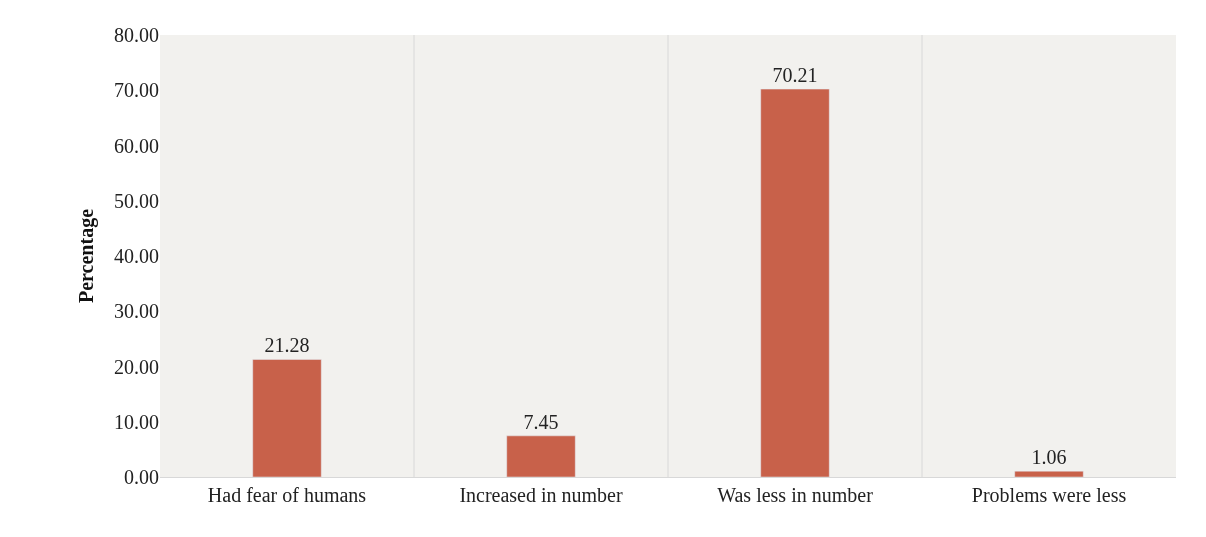 The width and height of the screenshot is (1206, 537). Describe the element at coordinates (136, 90) in the screenshot. I see `y-tick-label: 70.00` at that location.